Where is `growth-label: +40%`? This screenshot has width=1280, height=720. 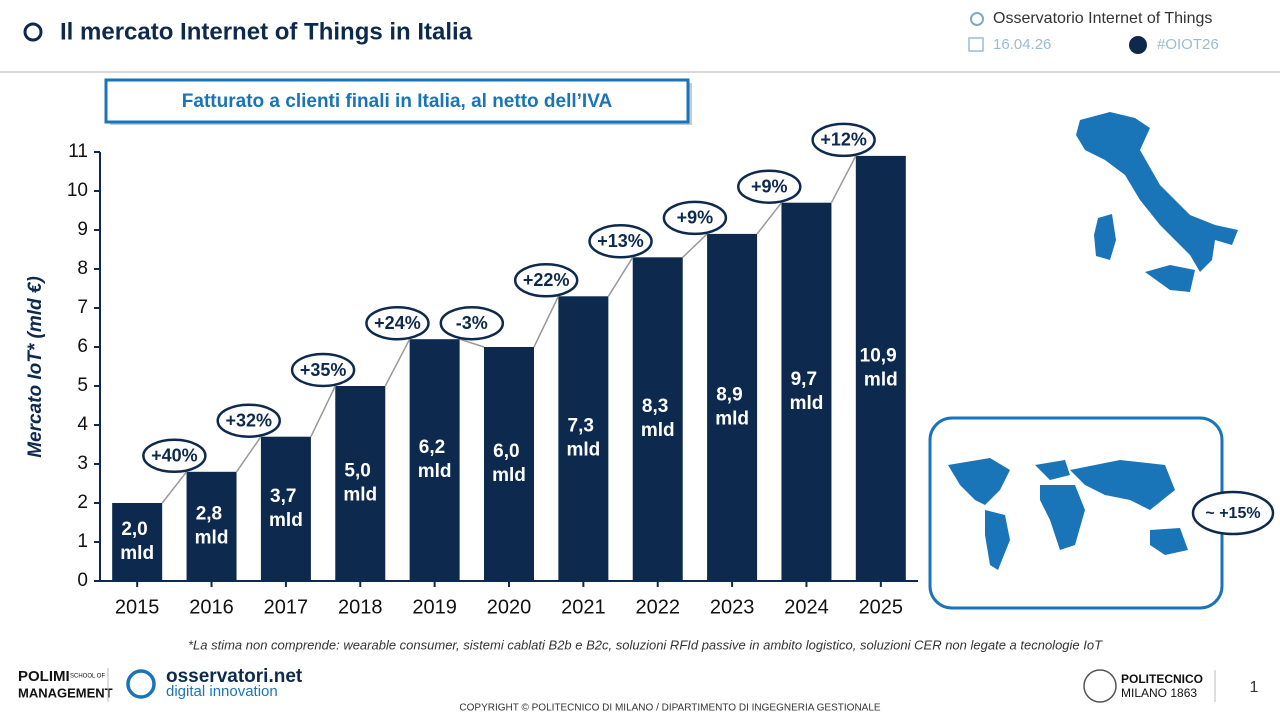
growth-label: +40% is located at coordinates (174, 456).